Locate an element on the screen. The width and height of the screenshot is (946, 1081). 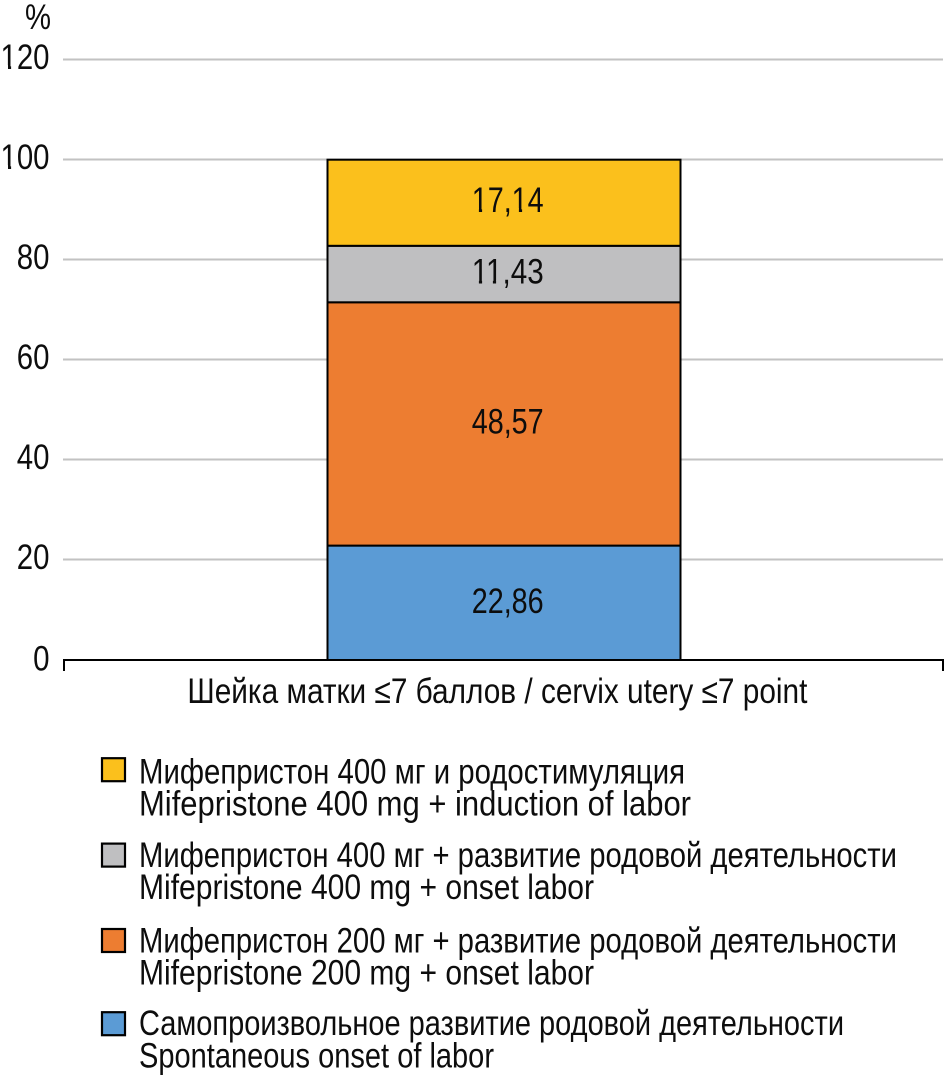
svg-text: 40 is located at coordinates (33, 457).